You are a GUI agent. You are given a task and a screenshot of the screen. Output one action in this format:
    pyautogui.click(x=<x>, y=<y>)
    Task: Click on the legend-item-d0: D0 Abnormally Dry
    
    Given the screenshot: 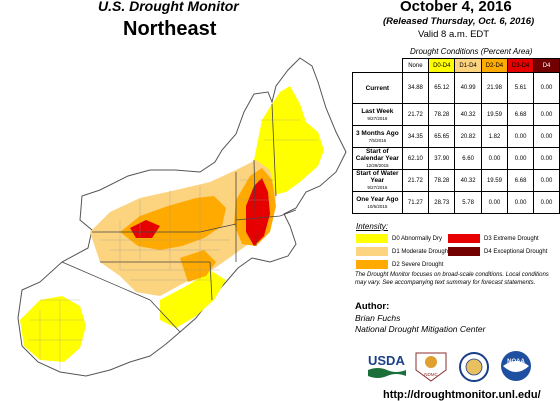 What is the action you would take?
    pyautogui.click(x=399, y=238)
    